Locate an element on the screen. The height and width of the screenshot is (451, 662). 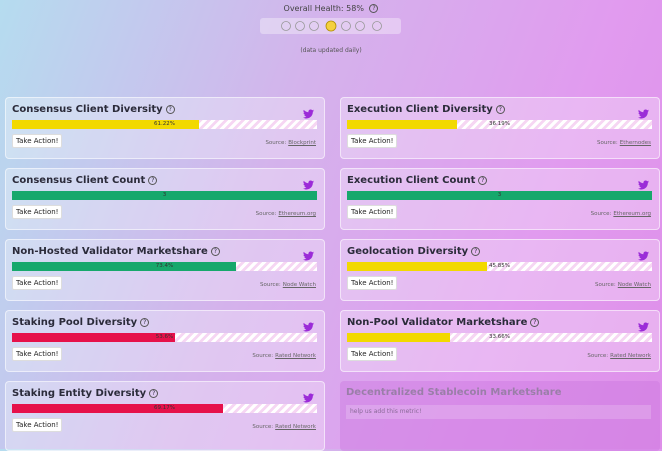
update-note: (data updated daily) is located at coordinates (331, 50).